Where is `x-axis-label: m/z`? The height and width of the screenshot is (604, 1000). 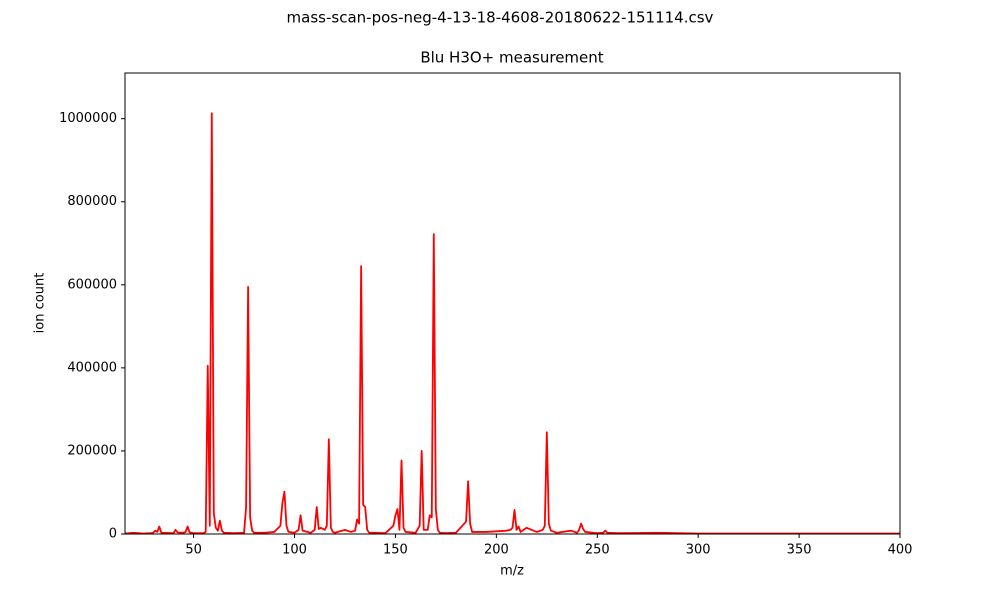
x-axis-label: m/z is located at coordinates (512, 571).